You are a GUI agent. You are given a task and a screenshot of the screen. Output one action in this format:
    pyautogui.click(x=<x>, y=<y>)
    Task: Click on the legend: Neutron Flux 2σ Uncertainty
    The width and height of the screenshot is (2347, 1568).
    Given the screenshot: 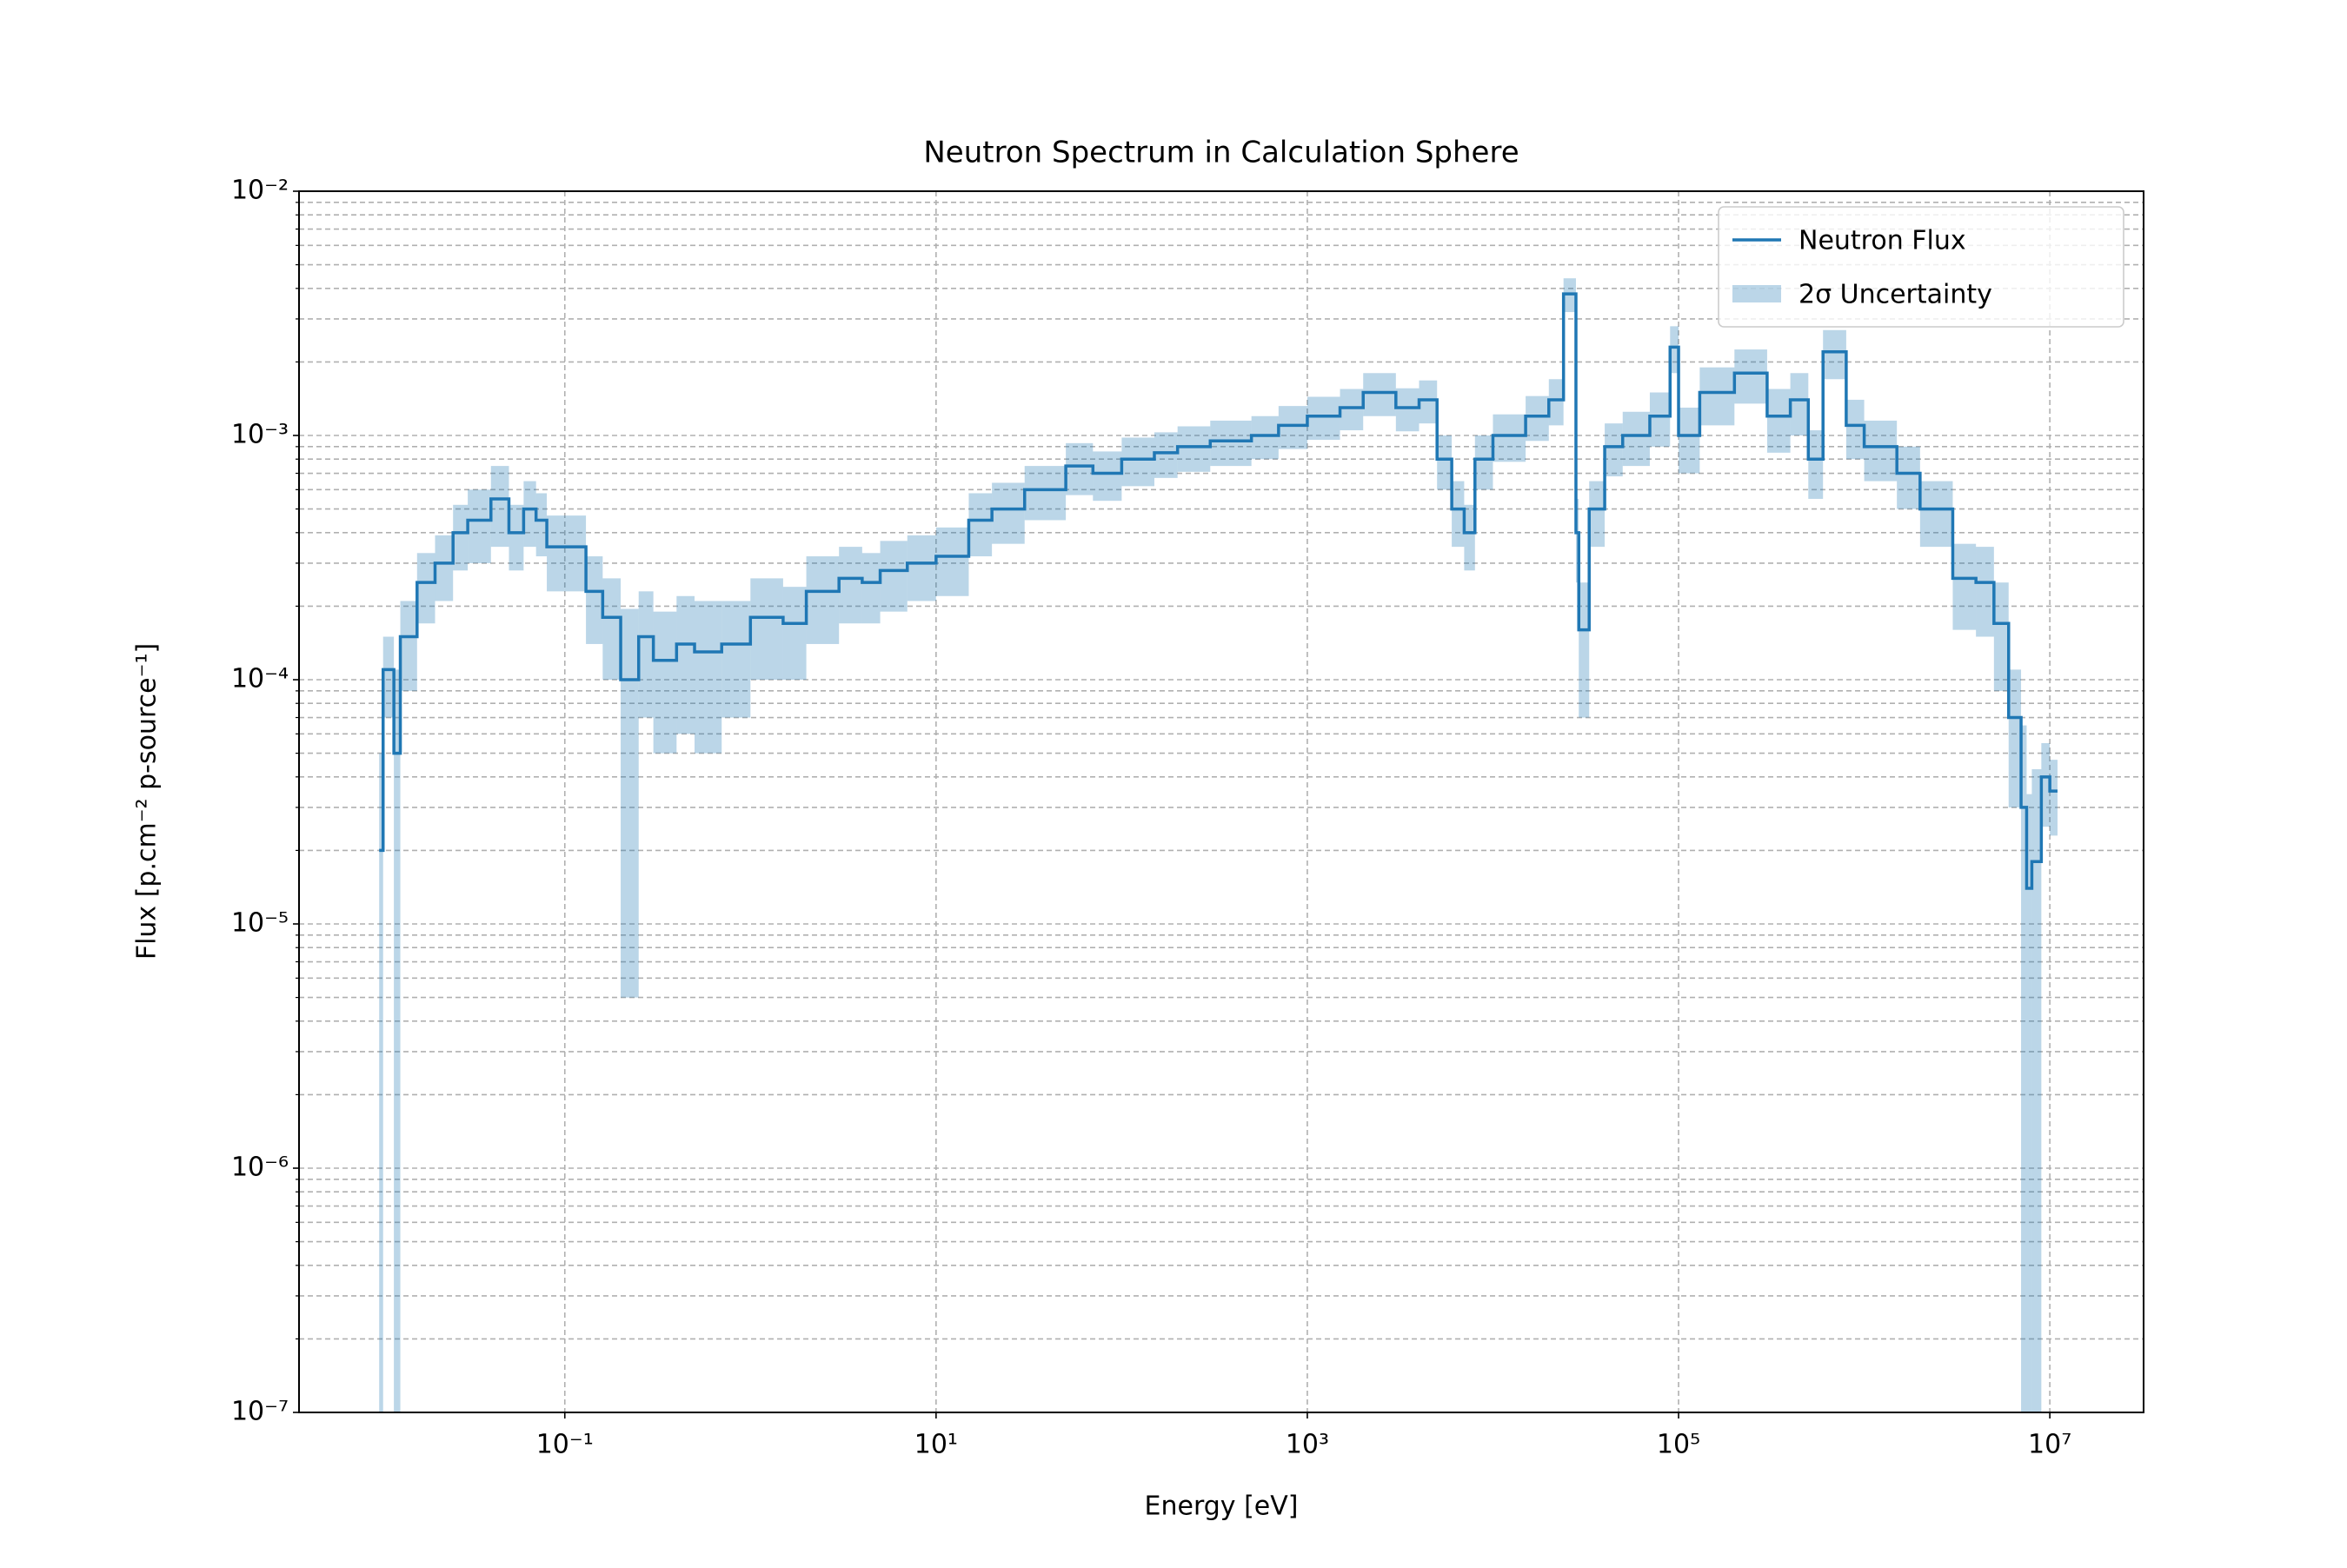 What is the action you would take?
    pyautogui.click(x=1921, y=267)
    